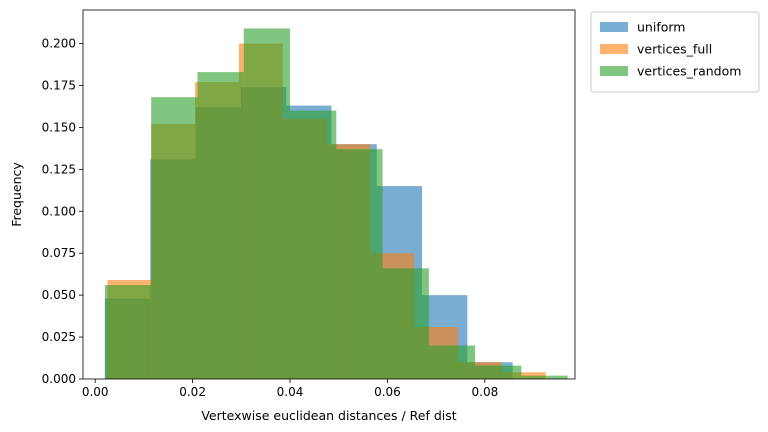 The width and height of the screenshot is (768, 432). I want to click on legend-swatch-uniform, so click(614, 27).